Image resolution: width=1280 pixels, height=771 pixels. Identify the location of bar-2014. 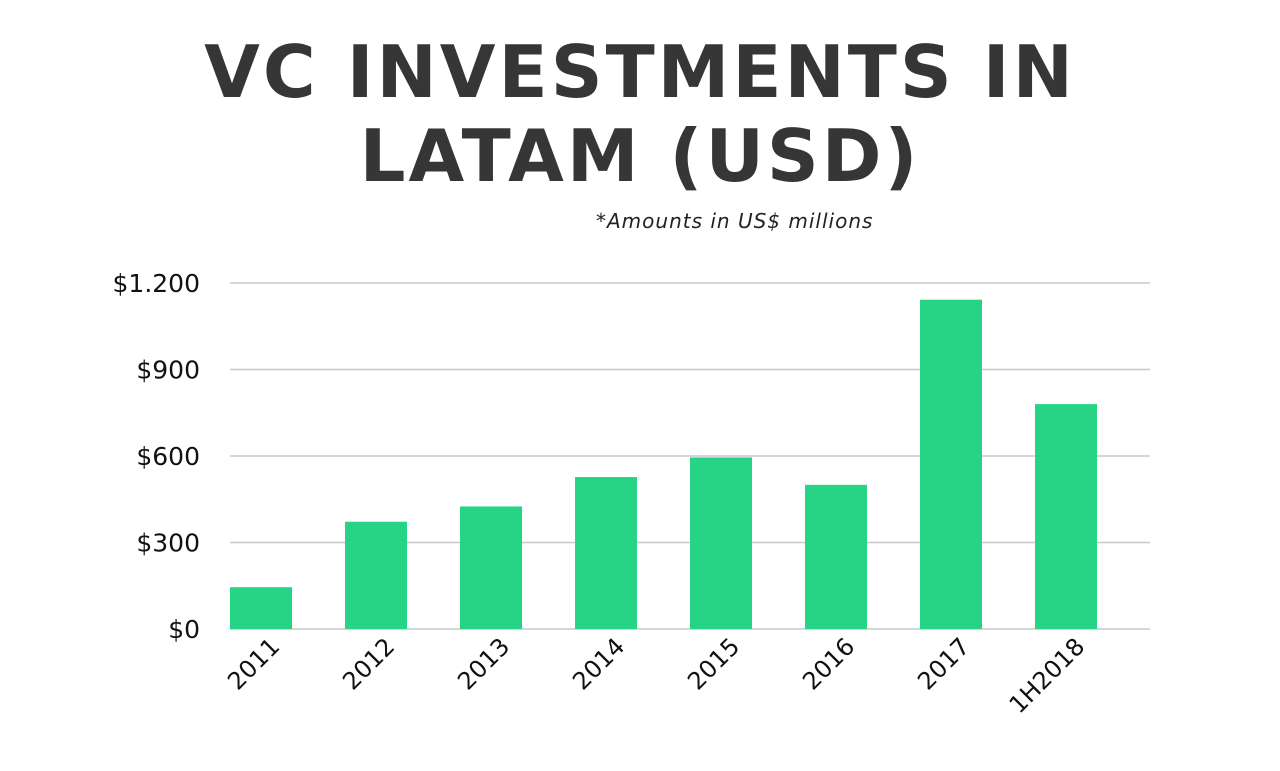
(606, 553).